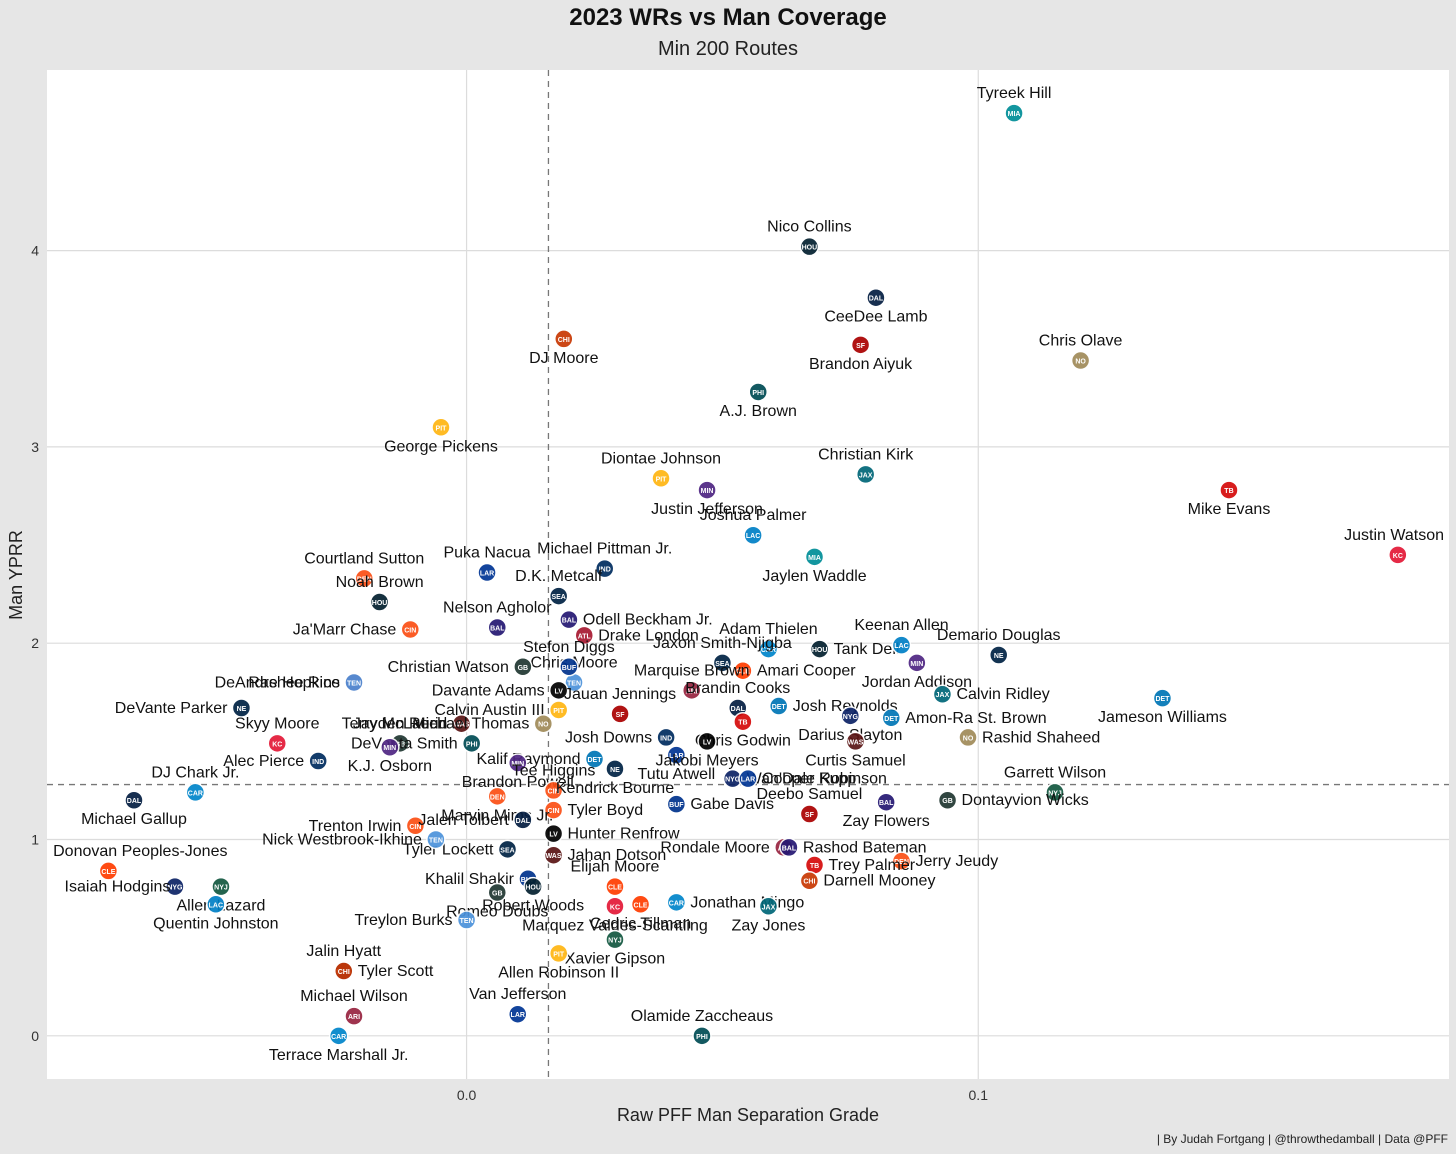  I want to click on player-label: Jaxon Smith-Njigba, so click(722, 643).